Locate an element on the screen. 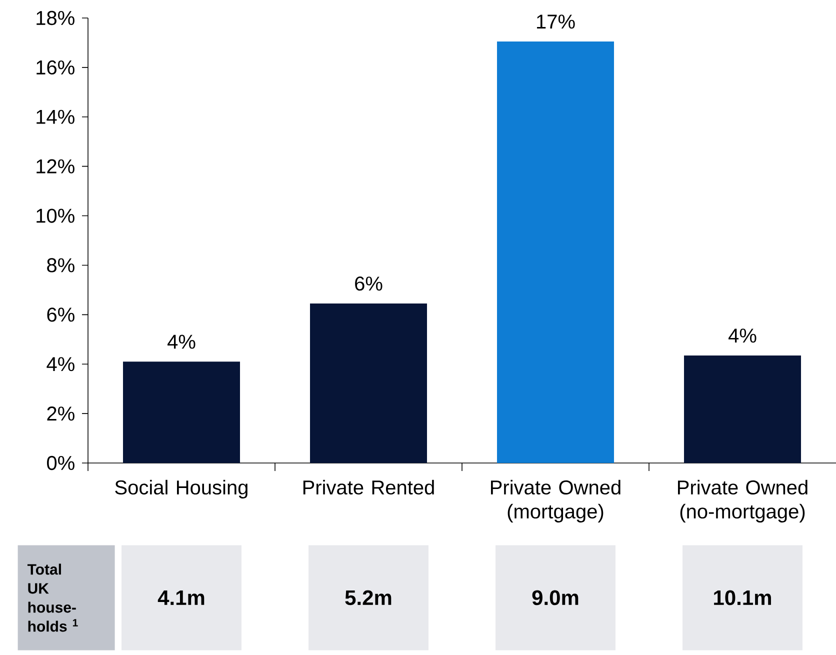 The width and height of the screenshot is (836, 655). x-tick-label: Social Housing is located at coordinates (181, 489).